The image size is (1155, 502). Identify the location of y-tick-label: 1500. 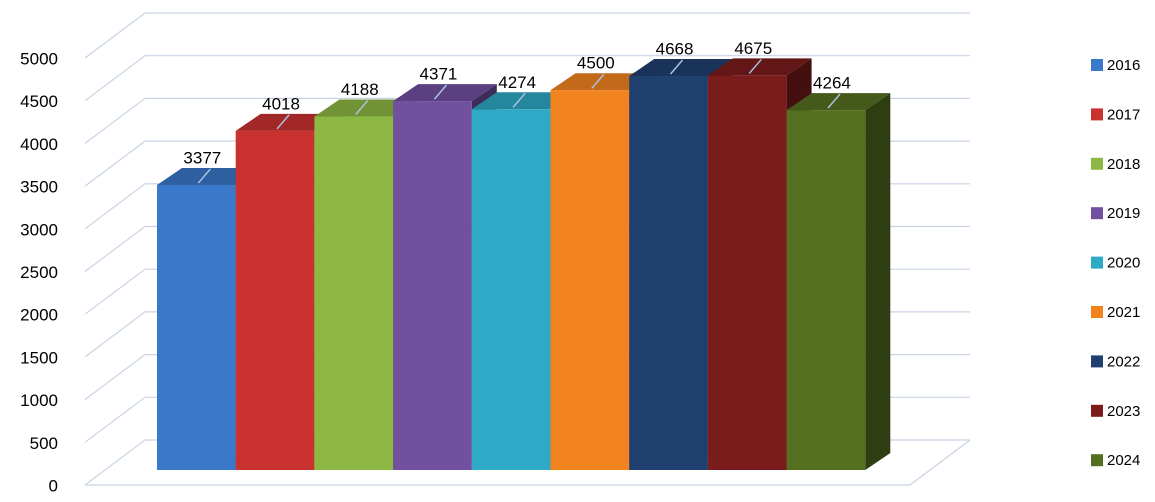
(39, 357).